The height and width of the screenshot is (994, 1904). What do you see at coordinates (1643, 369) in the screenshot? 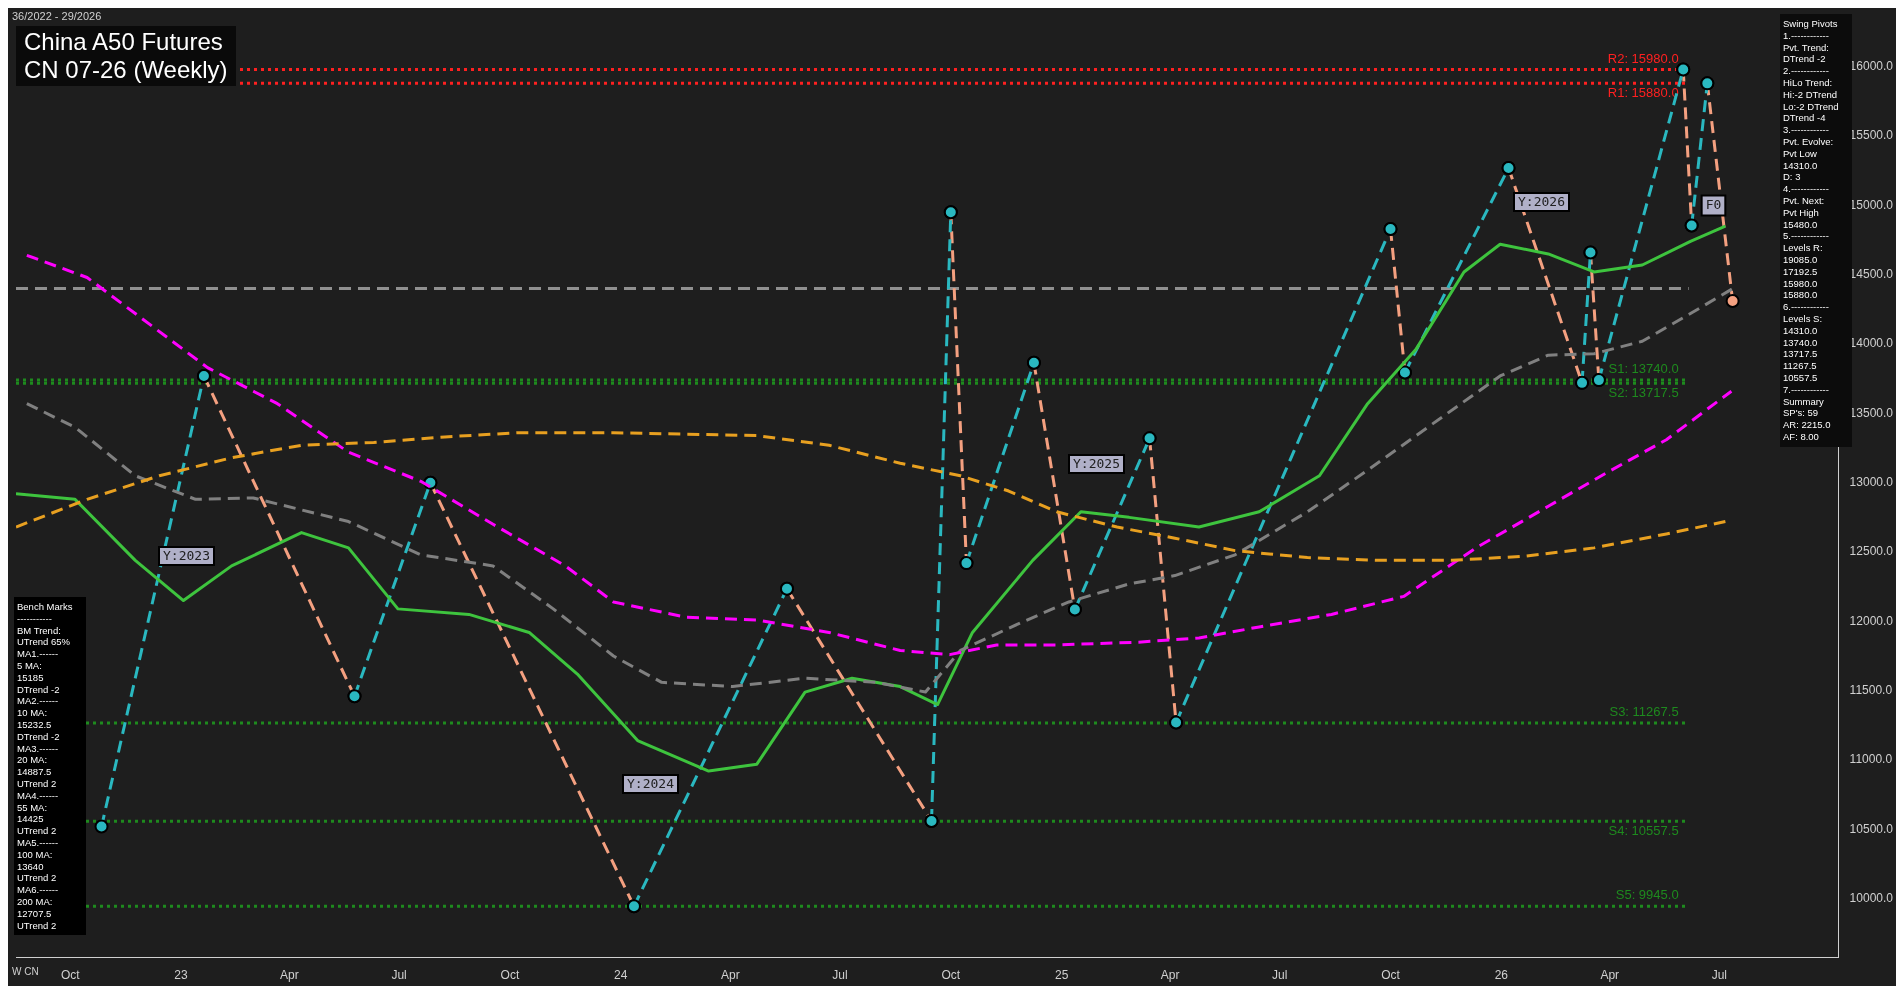
I see `ref-line-label: S1: 13740.0` at bounding box center [1643, 369].